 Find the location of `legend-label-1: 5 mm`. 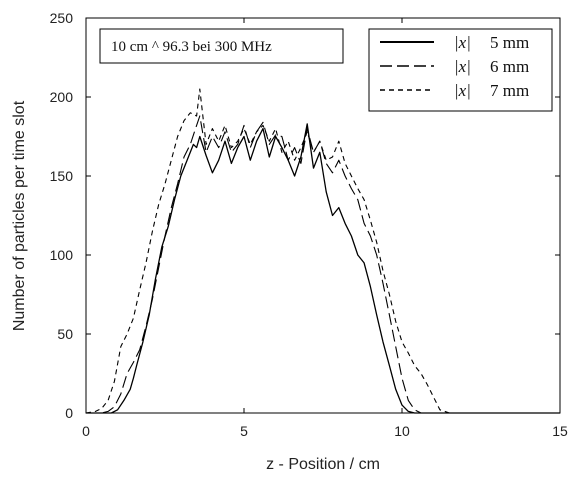

legend-label-1: 5 mm is located at coordinates (509, 42).